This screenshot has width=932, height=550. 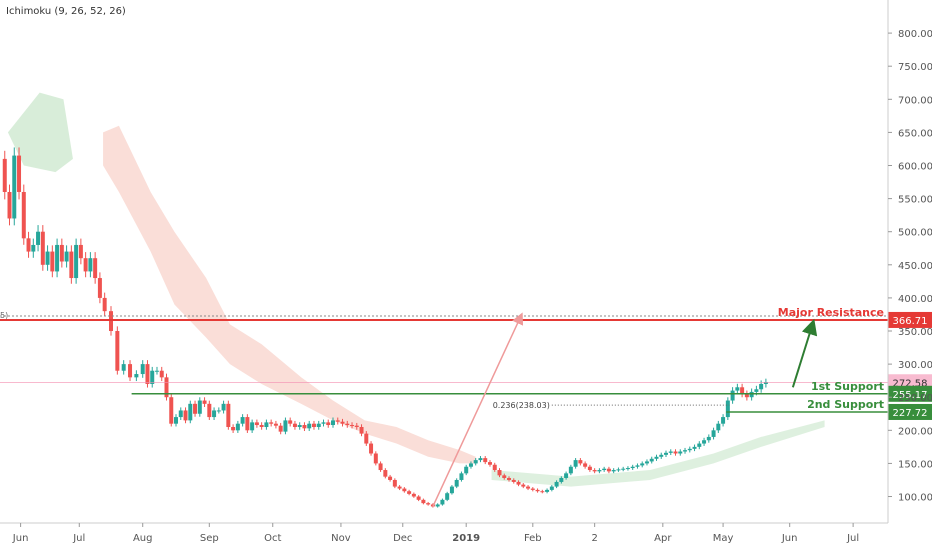 What do you see at coordinates (915, 464) in the screenshot?
I see `y-tick-label: 150.00` at bounding box center [915, 464].